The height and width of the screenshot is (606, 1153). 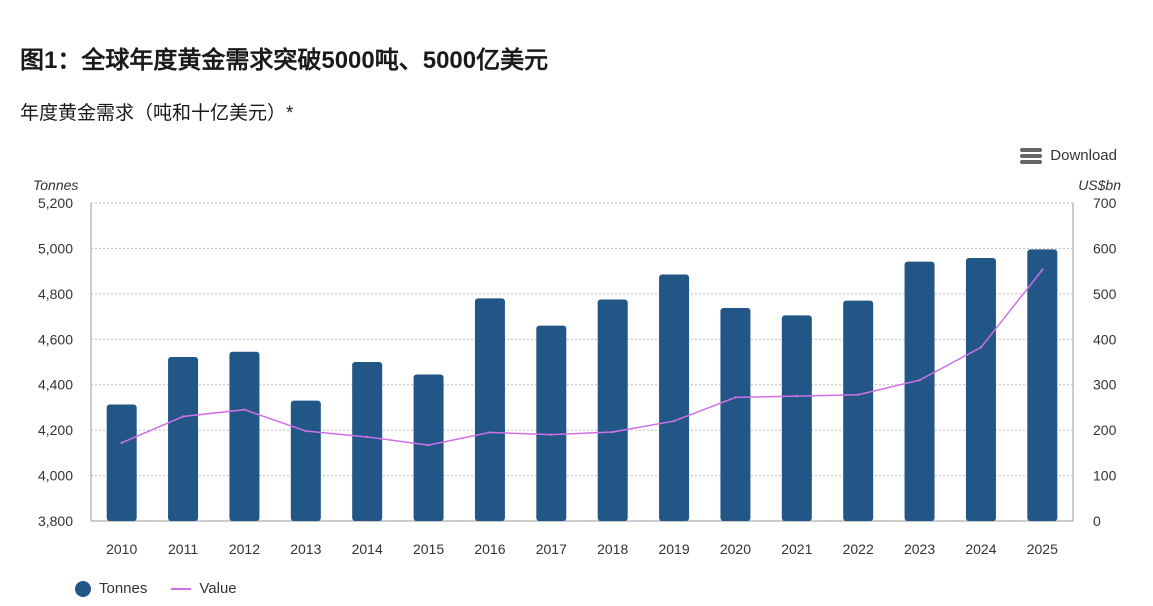 I want to click on y-left-tick-label: 4,600, so click(x=55, y=339).